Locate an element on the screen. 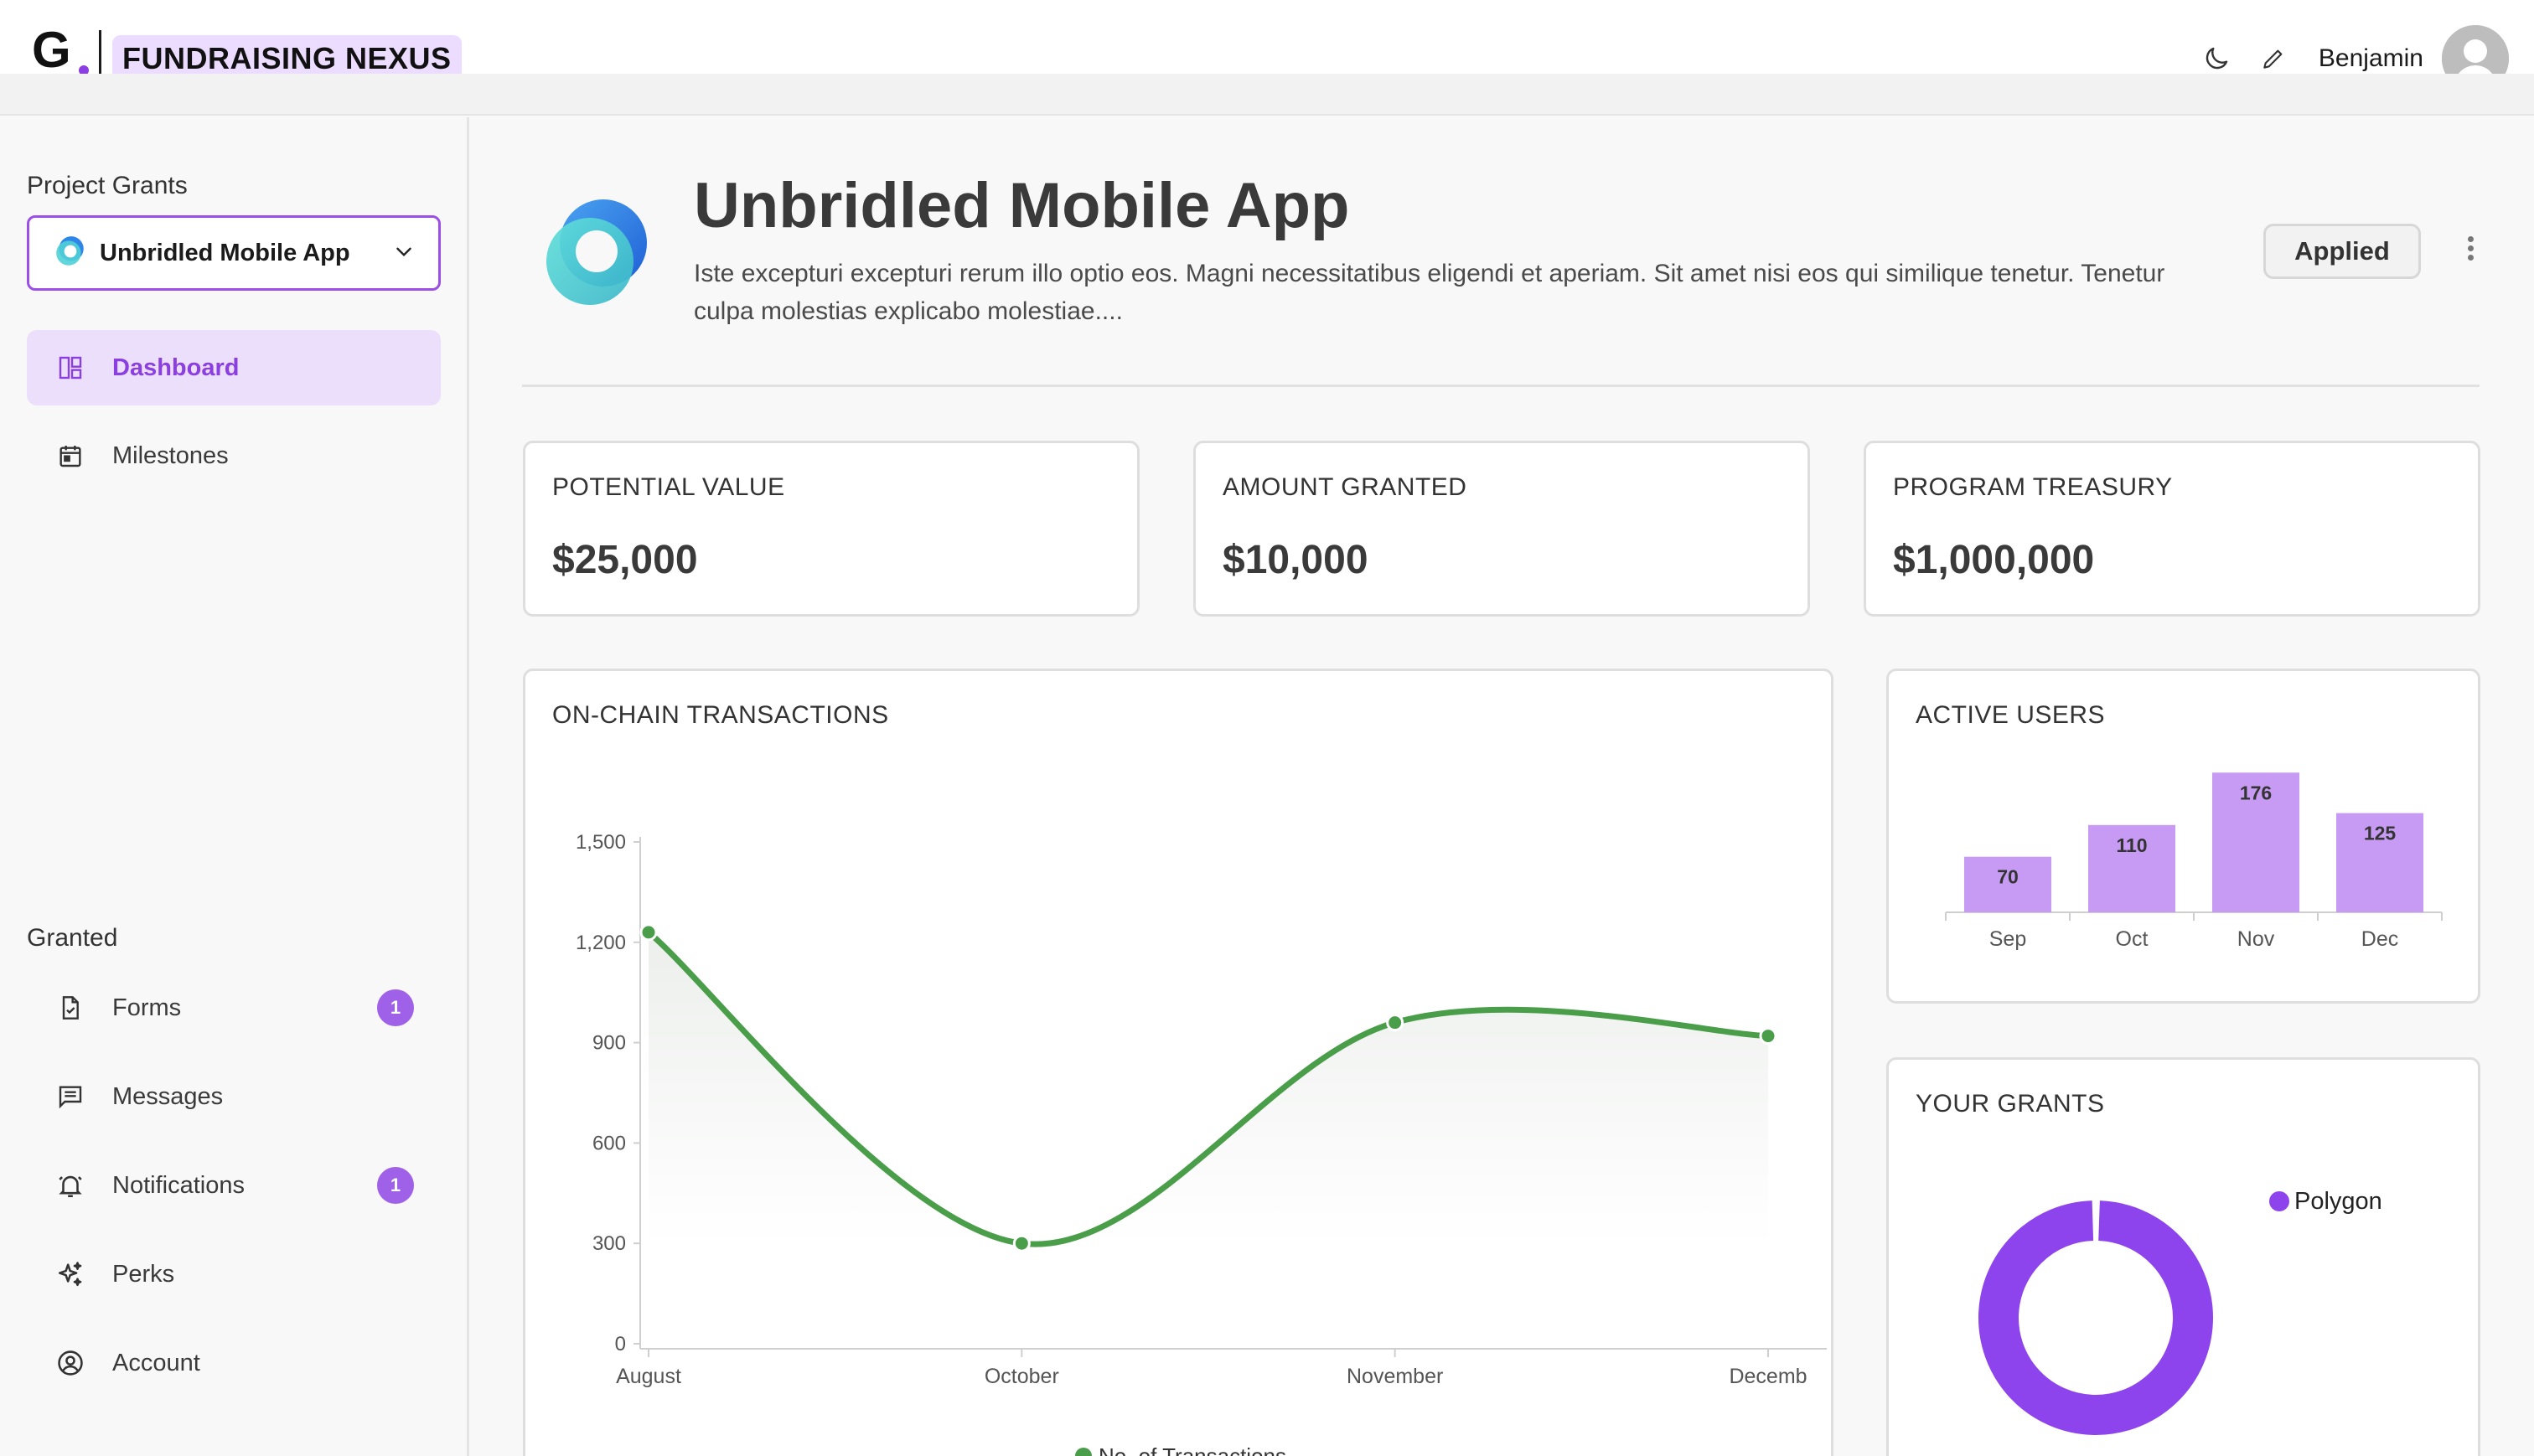  header-divider is located at coordinates (1501, 386).